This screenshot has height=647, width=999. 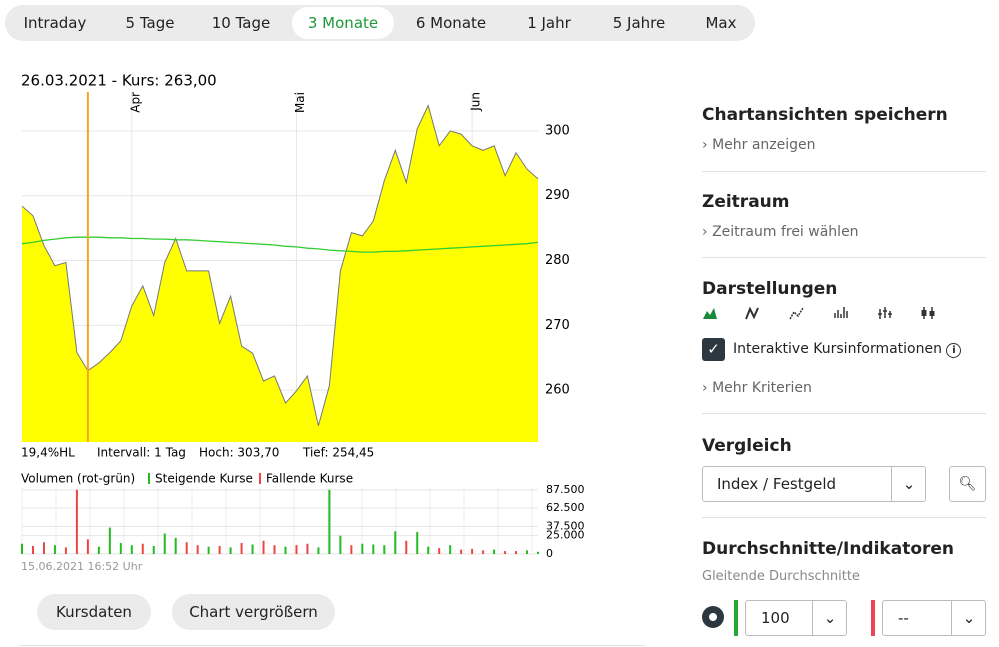 I want to click on legend-label: Fallende Kurse, so click(x=309, y=479).